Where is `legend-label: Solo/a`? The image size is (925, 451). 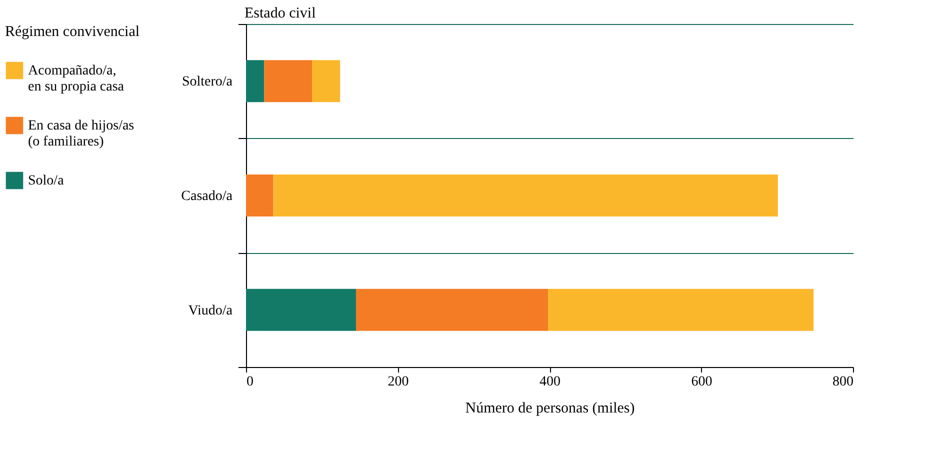 legend-label: Solo/a is located at coordinates (46, 181).